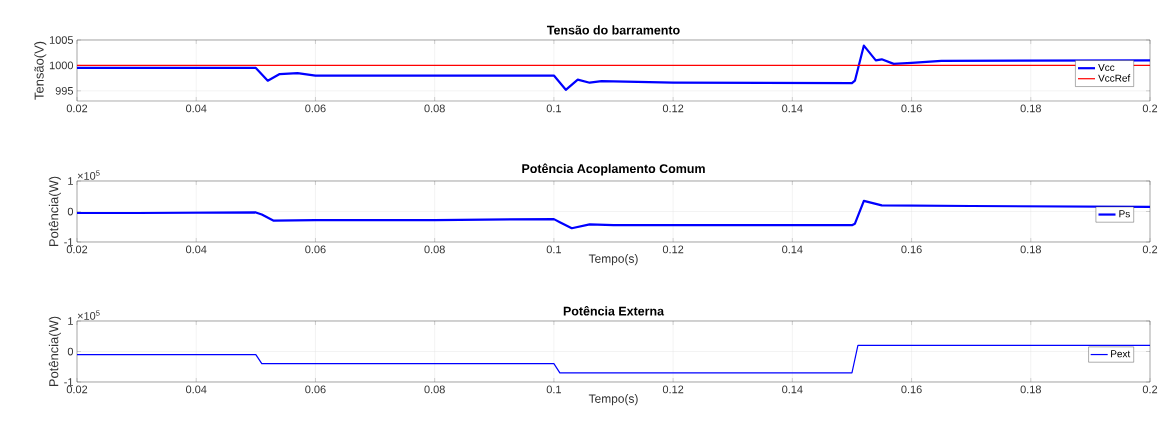  I want to click on y-tick-label: 1000, so click(61, 65).